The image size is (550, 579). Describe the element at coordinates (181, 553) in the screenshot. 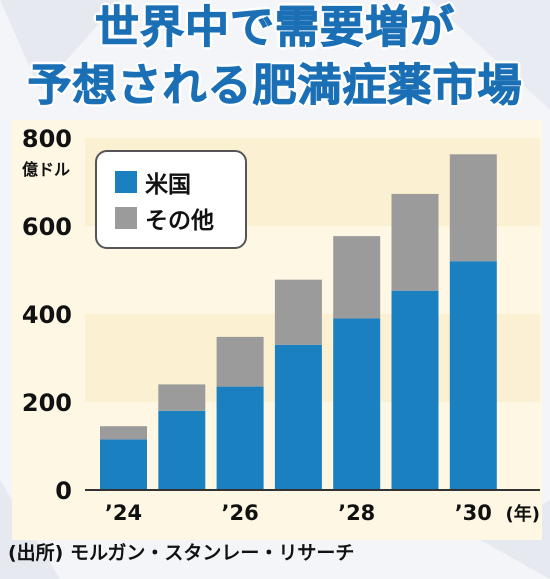

I see `source-note: (出所) モルガン・スタンレー・リサーチ` at that location.